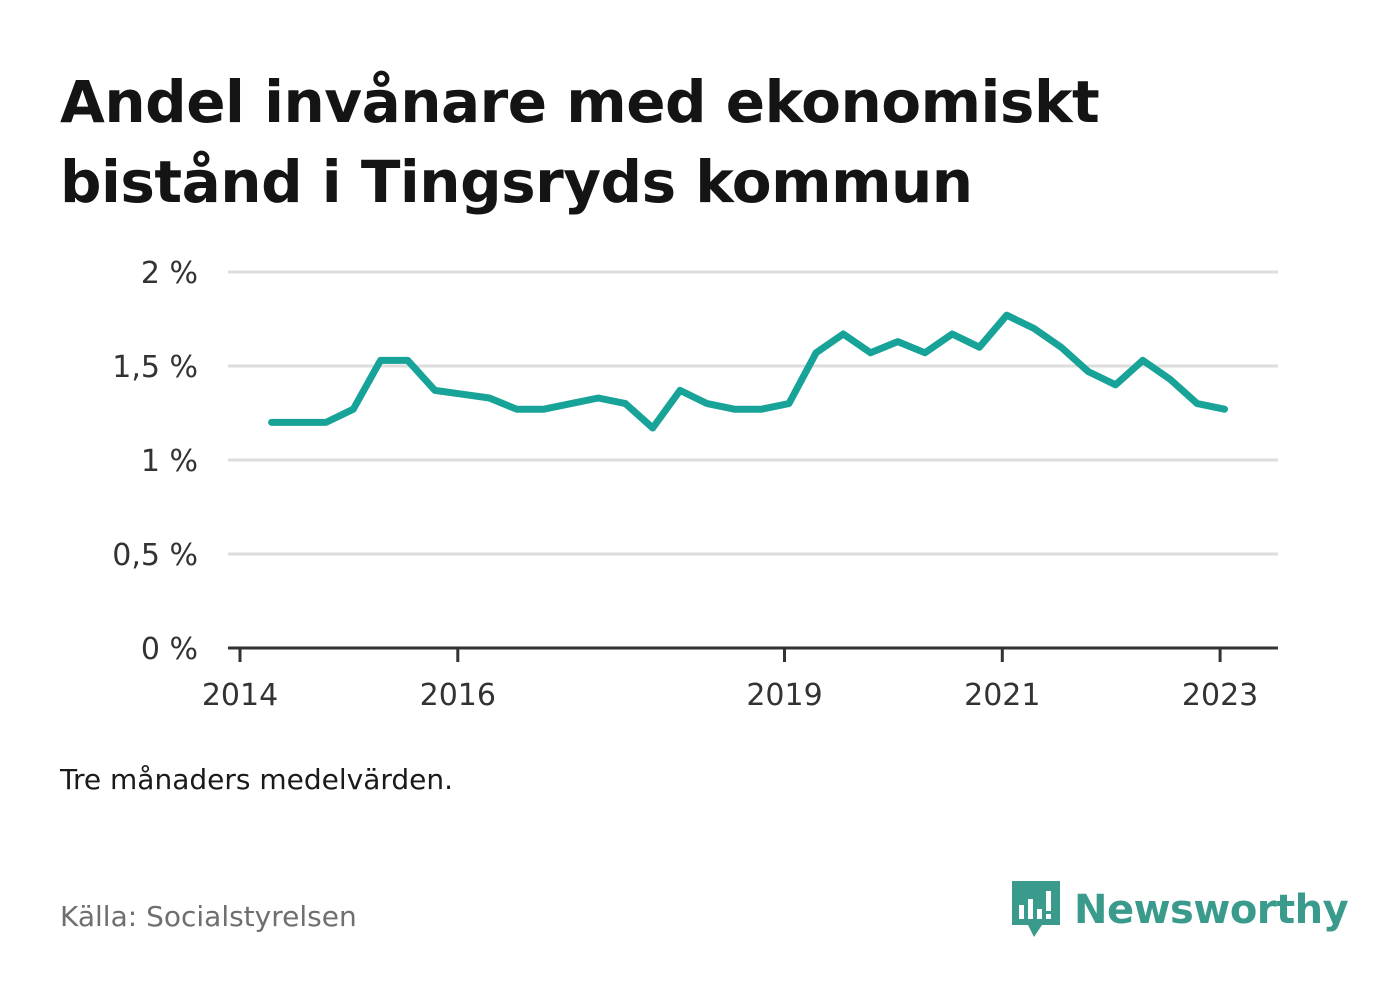  Describe the element at coordinates (257, 779) in the screenshot. I see `chart-note: Tre månaders medelvärden.` at that location.